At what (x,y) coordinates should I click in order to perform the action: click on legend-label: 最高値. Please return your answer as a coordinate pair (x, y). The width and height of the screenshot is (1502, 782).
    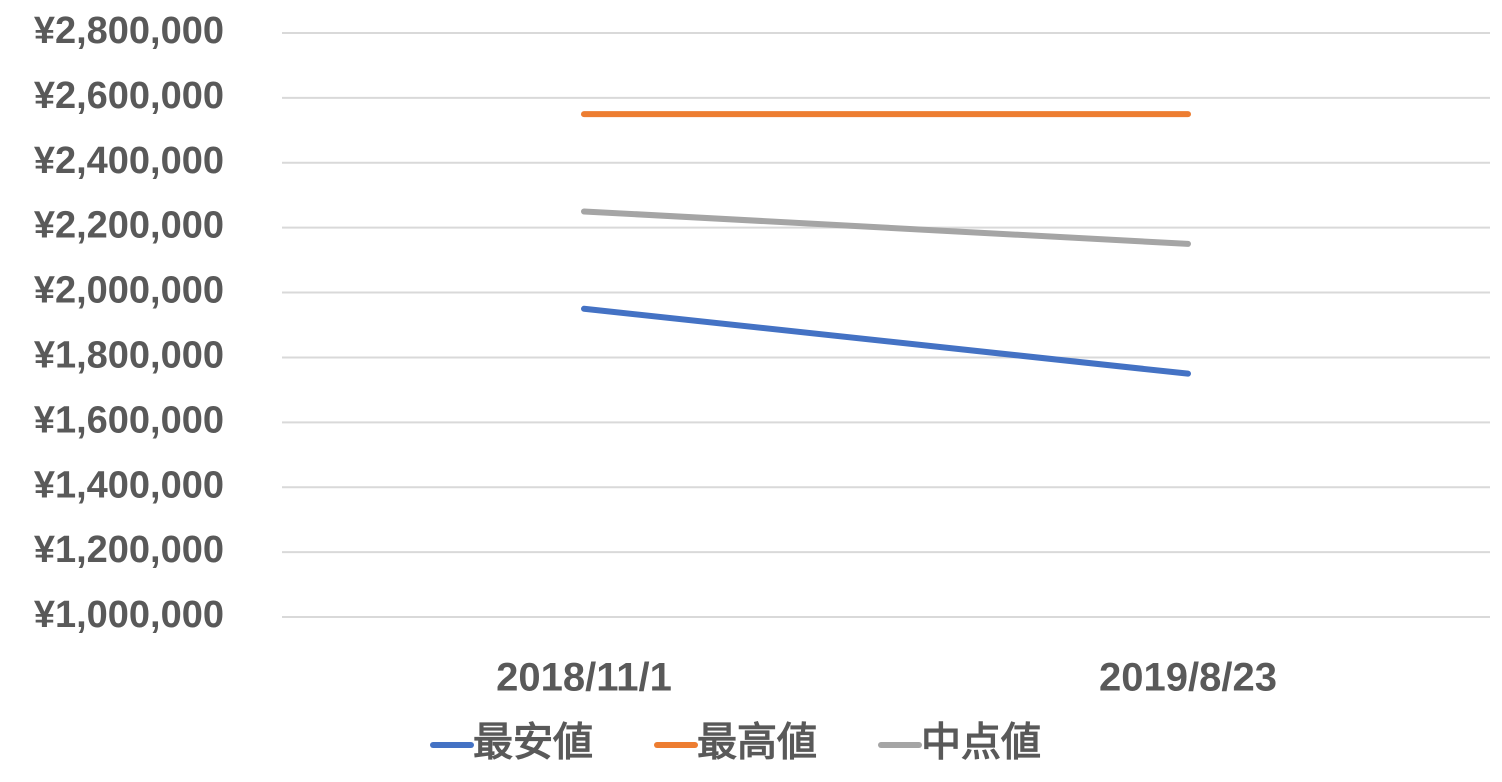
    Looking at the image, I should click on (757, 743).